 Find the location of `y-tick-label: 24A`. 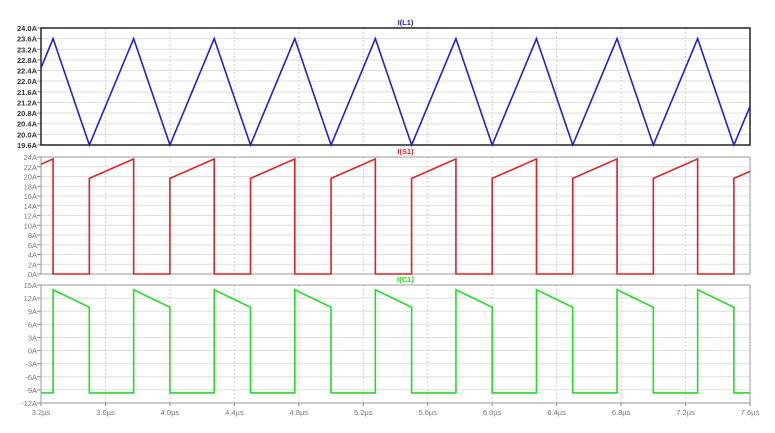

y-tick-label: 24A is located at coordinates (30, 157).